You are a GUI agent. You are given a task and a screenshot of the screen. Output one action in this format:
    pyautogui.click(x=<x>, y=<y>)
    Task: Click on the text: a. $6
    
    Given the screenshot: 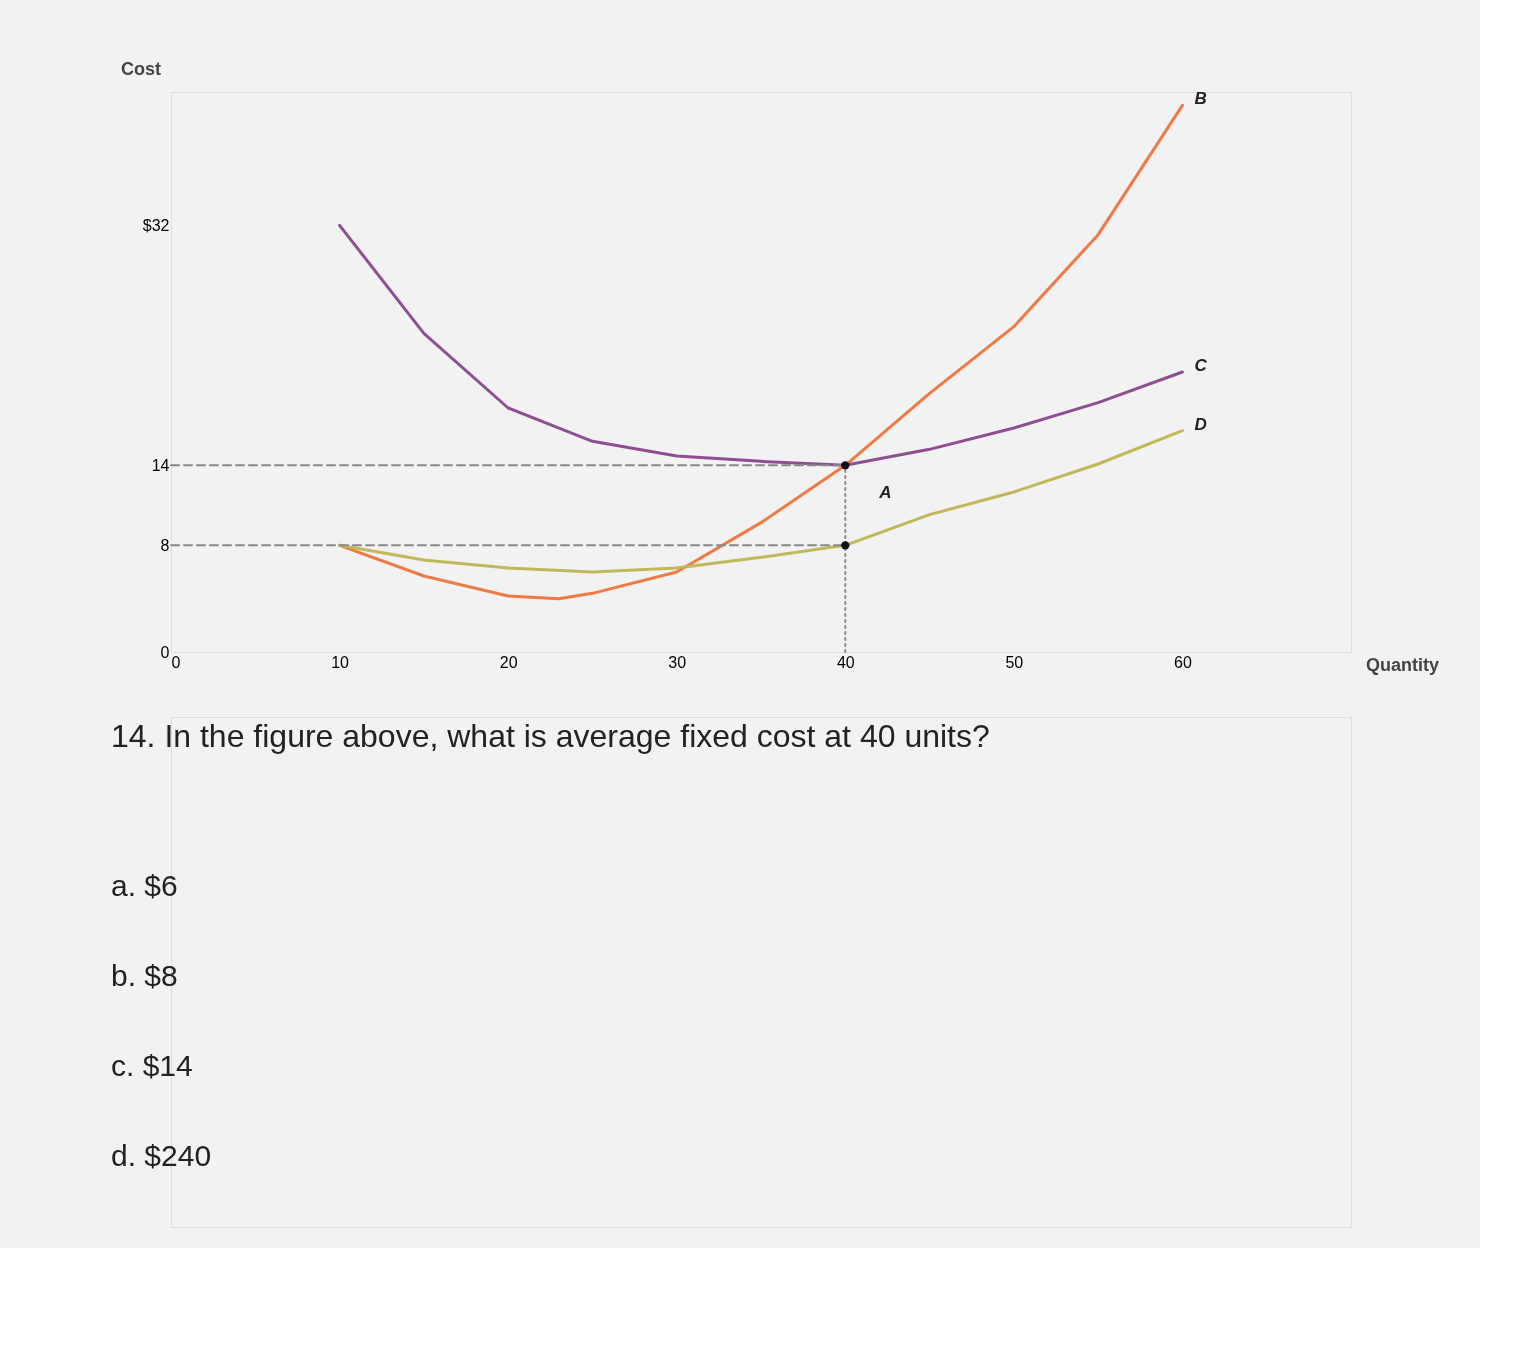 What is the action you would take?
    pyautogui.click(x=144, y=885)
    